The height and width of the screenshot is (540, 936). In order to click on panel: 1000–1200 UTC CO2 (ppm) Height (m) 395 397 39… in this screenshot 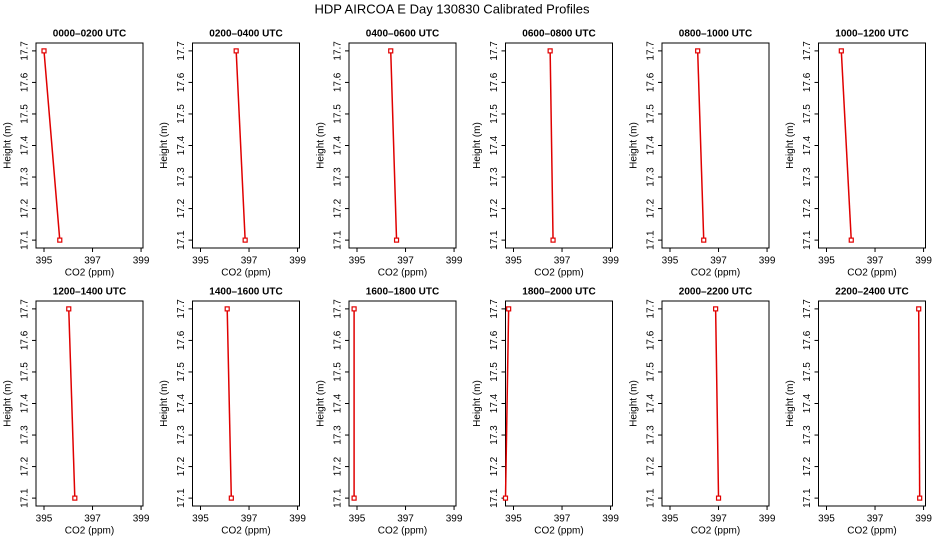, I will do `click(858, 154)`.